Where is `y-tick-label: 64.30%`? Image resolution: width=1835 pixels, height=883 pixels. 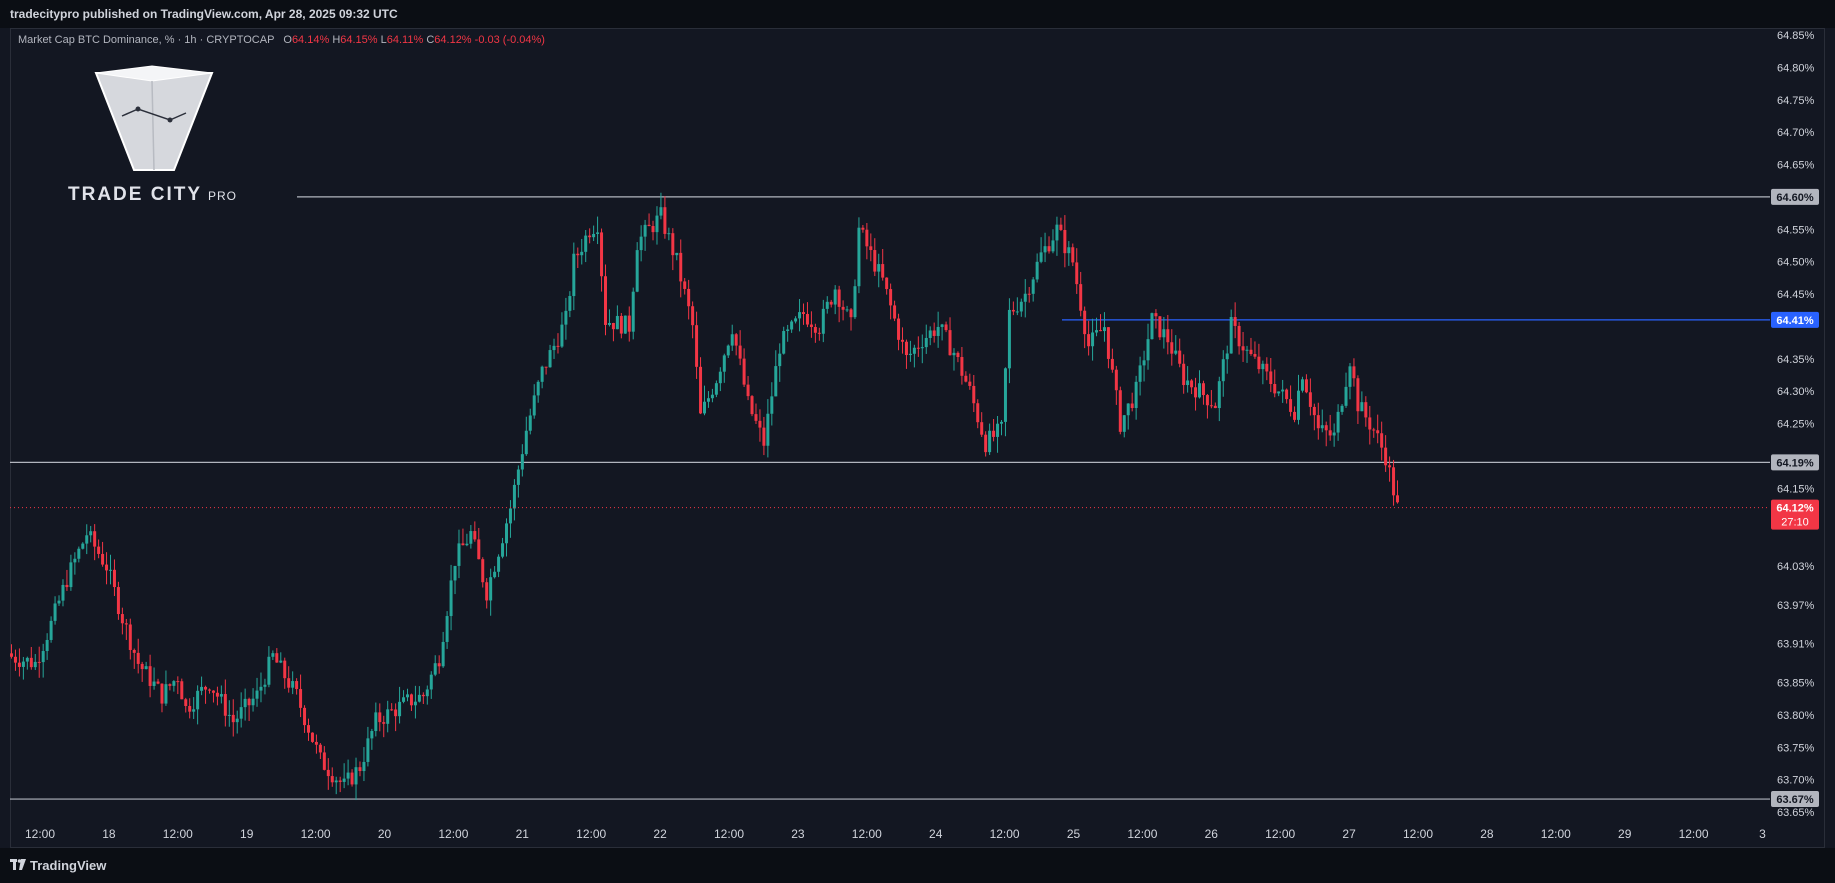
y-tick-label: 64.30% is located at coordinates (1796, 392).